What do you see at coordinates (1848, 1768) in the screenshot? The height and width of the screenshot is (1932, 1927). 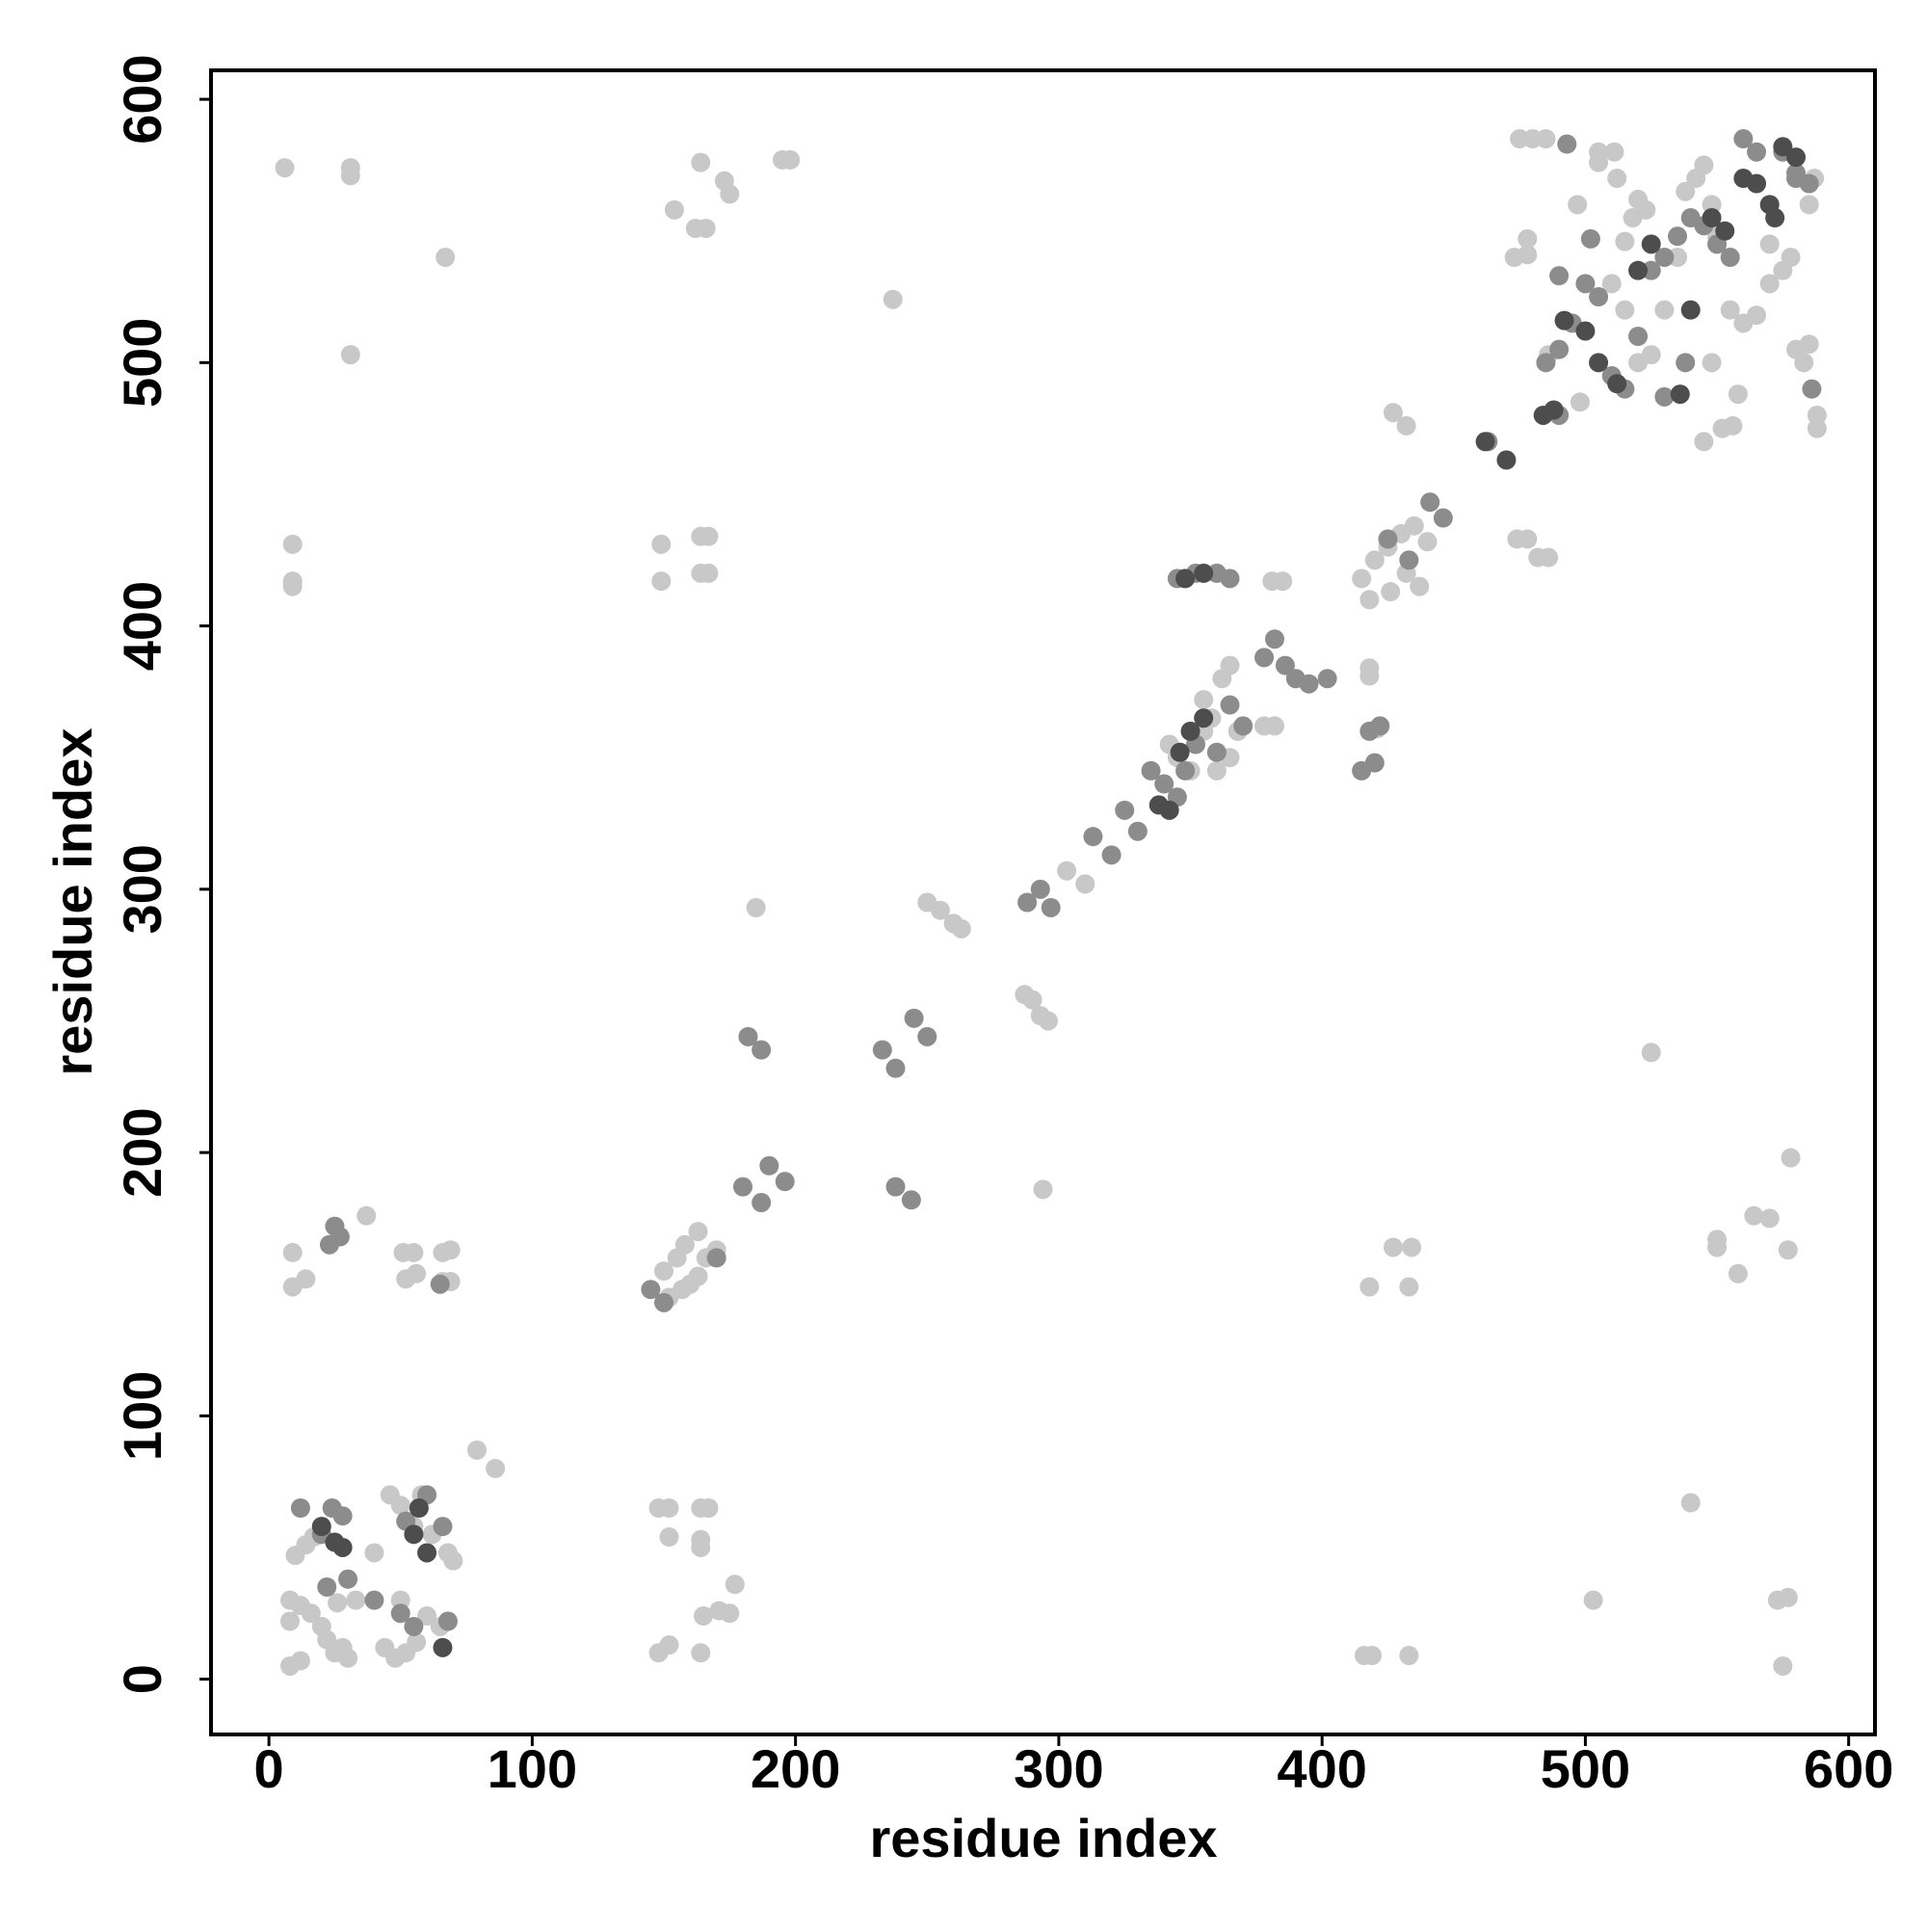 I see `x-tick-label: 600` at bounding box center [1848, 1768].